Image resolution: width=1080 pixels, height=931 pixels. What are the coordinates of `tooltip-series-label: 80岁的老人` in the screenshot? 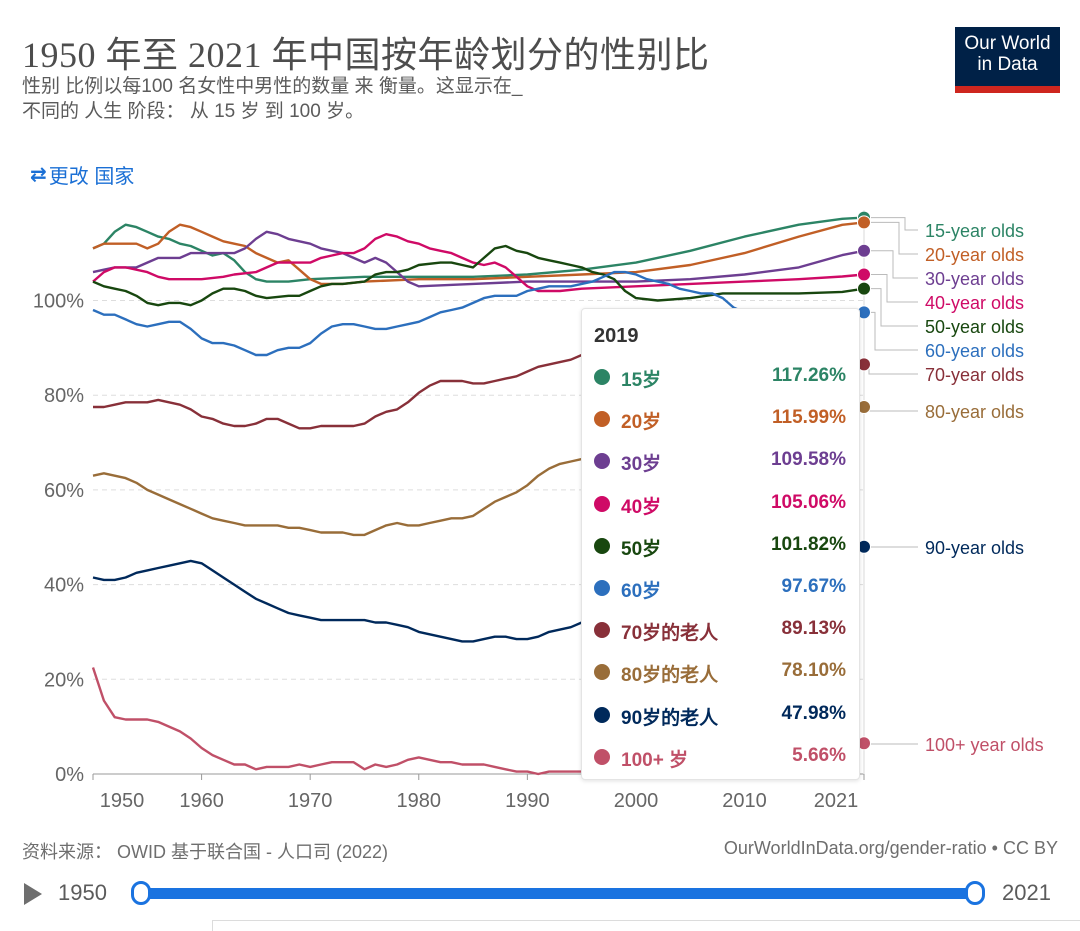 It's located at (669, 673).